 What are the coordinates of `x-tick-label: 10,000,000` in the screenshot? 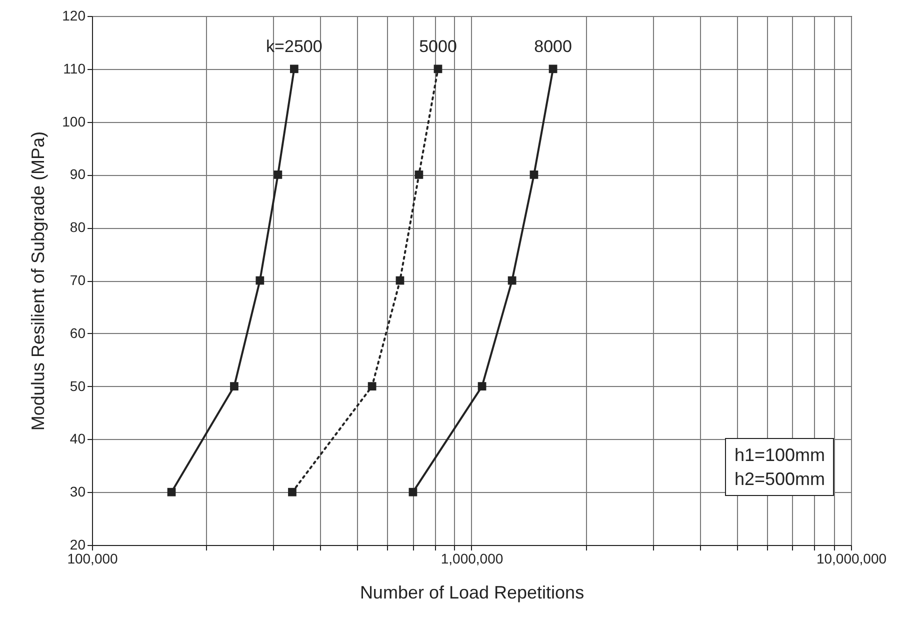 It's located at (851, 558).